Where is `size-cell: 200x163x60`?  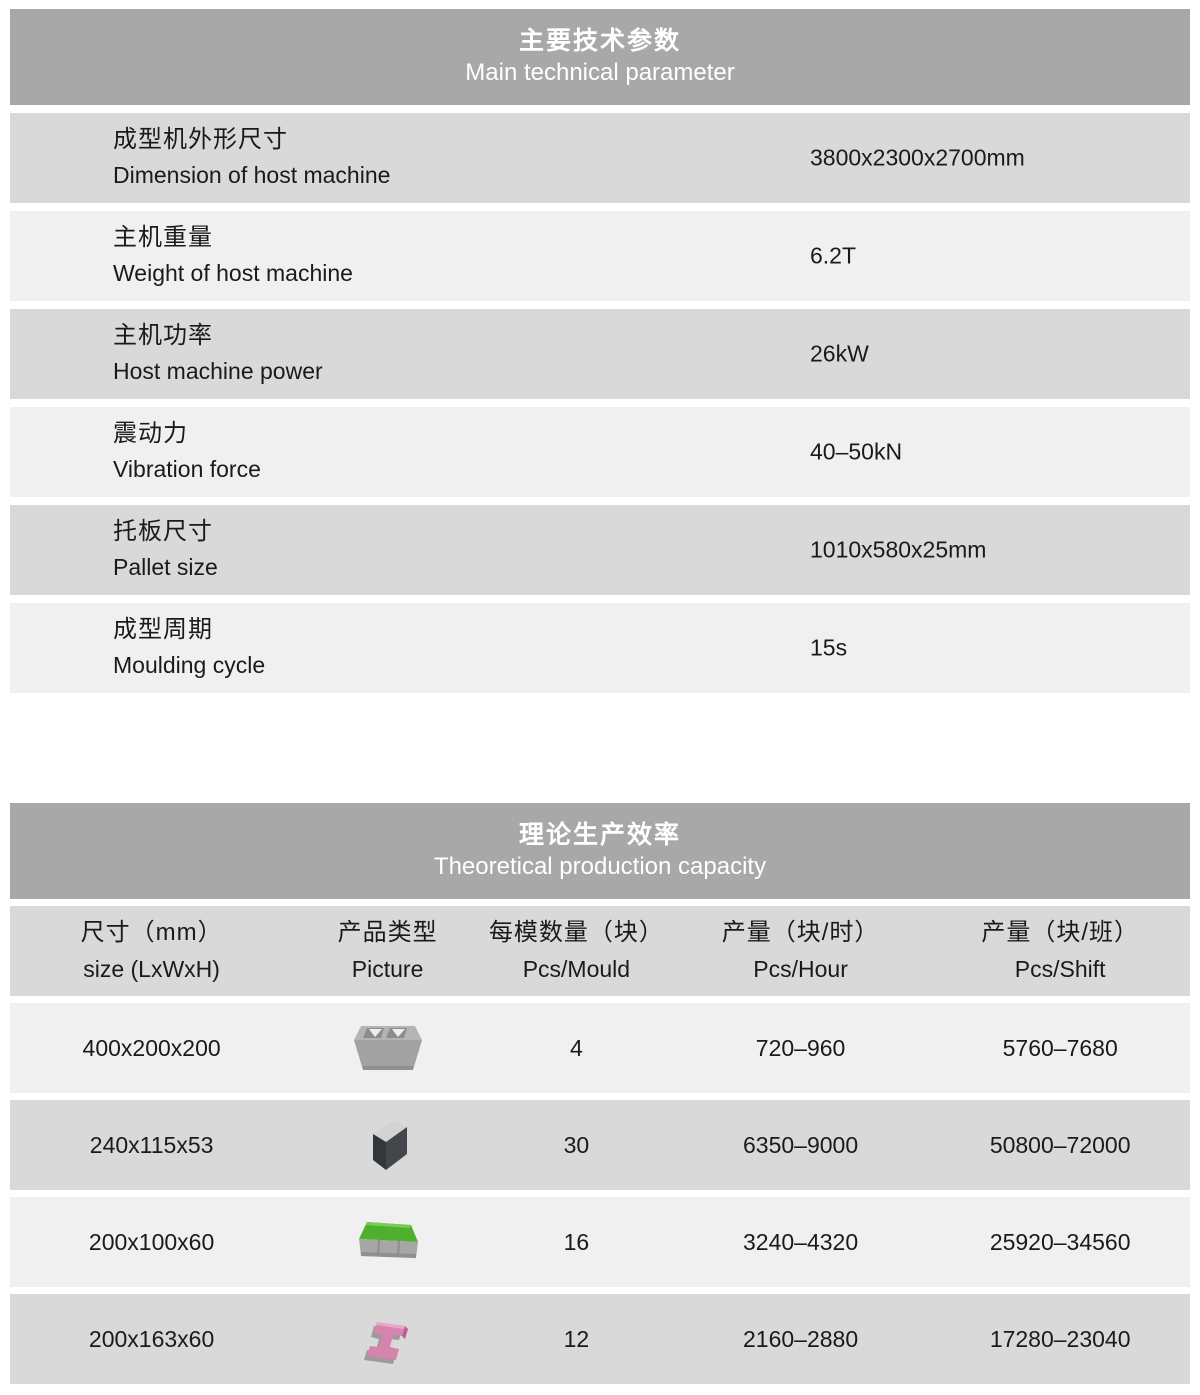 size-cell: 200x163x60 is located at coordinates (151, 1338).